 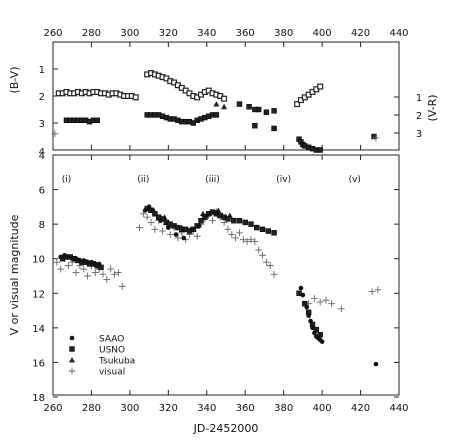 I want to click on top-left-y-tick-label: 2, so click(x=42, y=97).